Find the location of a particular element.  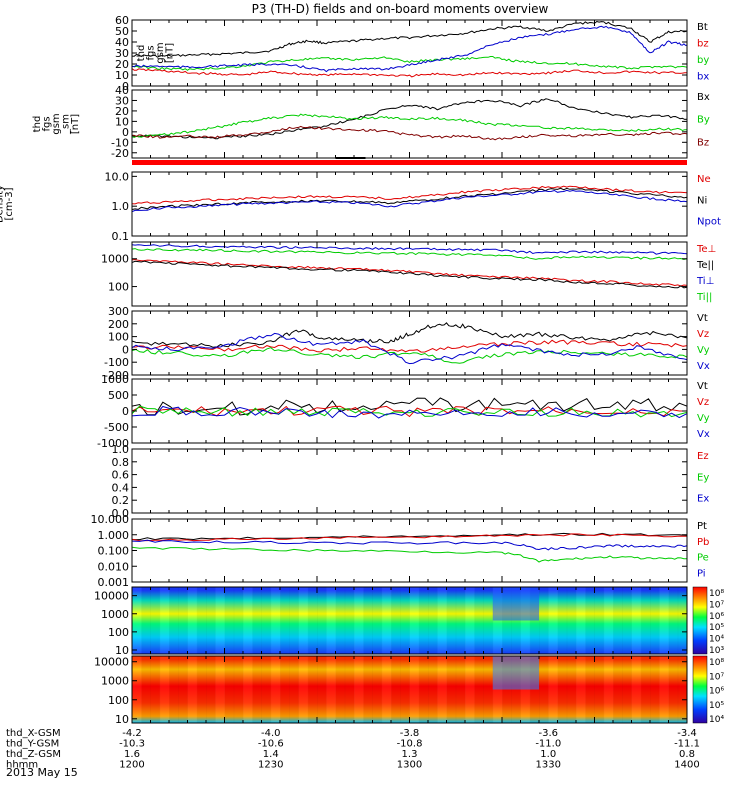

legend-entry: Te|| is located at coordinates (705, 265).